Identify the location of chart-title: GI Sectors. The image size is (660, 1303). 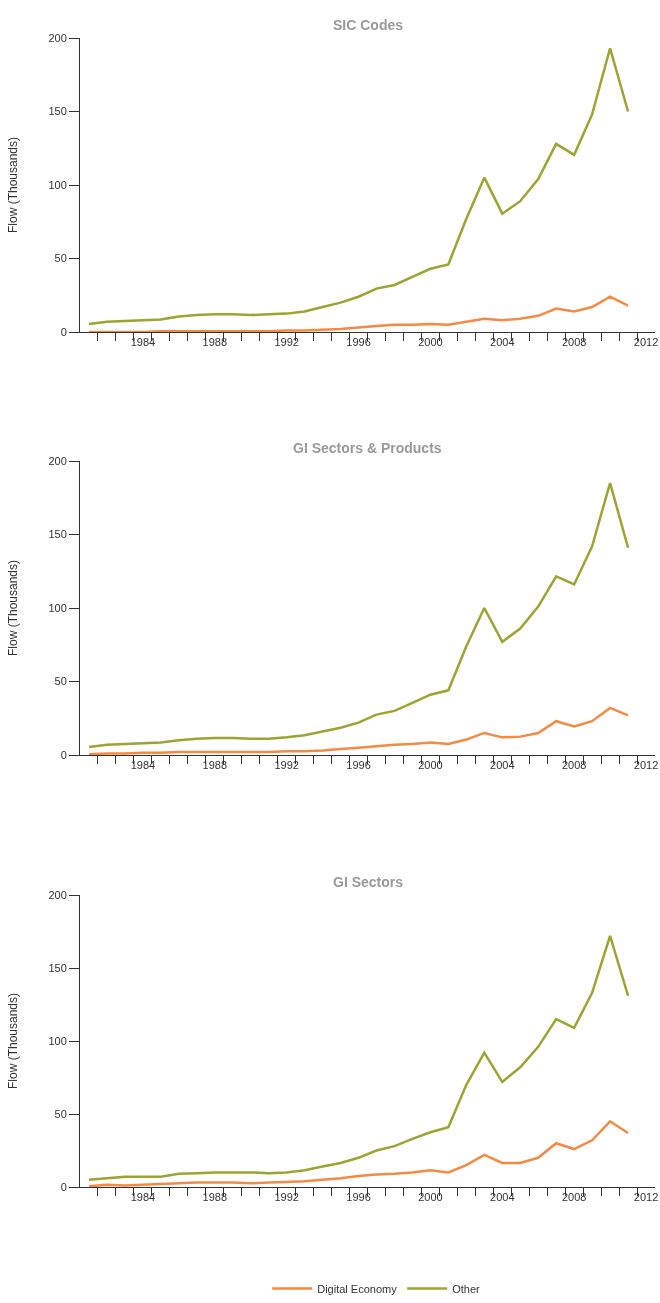
(368, 882).